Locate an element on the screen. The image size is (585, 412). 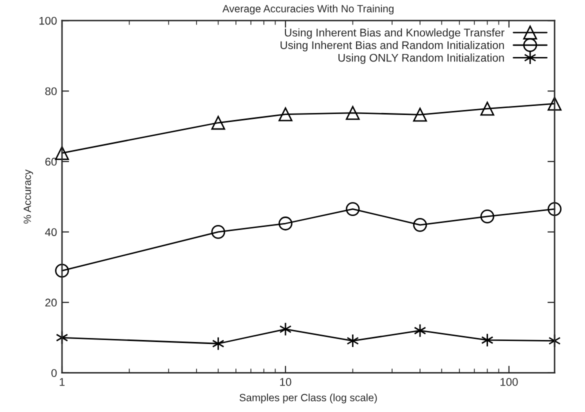
y-tick-label: 40 is located at coordinates (51, 232).